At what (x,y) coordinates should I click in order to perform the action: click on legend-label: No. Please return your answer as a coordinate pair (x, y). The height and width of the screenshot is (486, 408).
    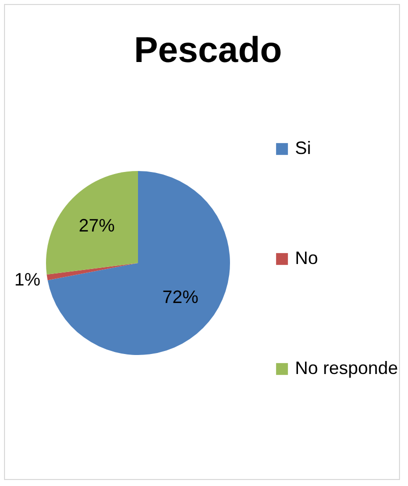
    Looking at the image, I should click on (306, 258).